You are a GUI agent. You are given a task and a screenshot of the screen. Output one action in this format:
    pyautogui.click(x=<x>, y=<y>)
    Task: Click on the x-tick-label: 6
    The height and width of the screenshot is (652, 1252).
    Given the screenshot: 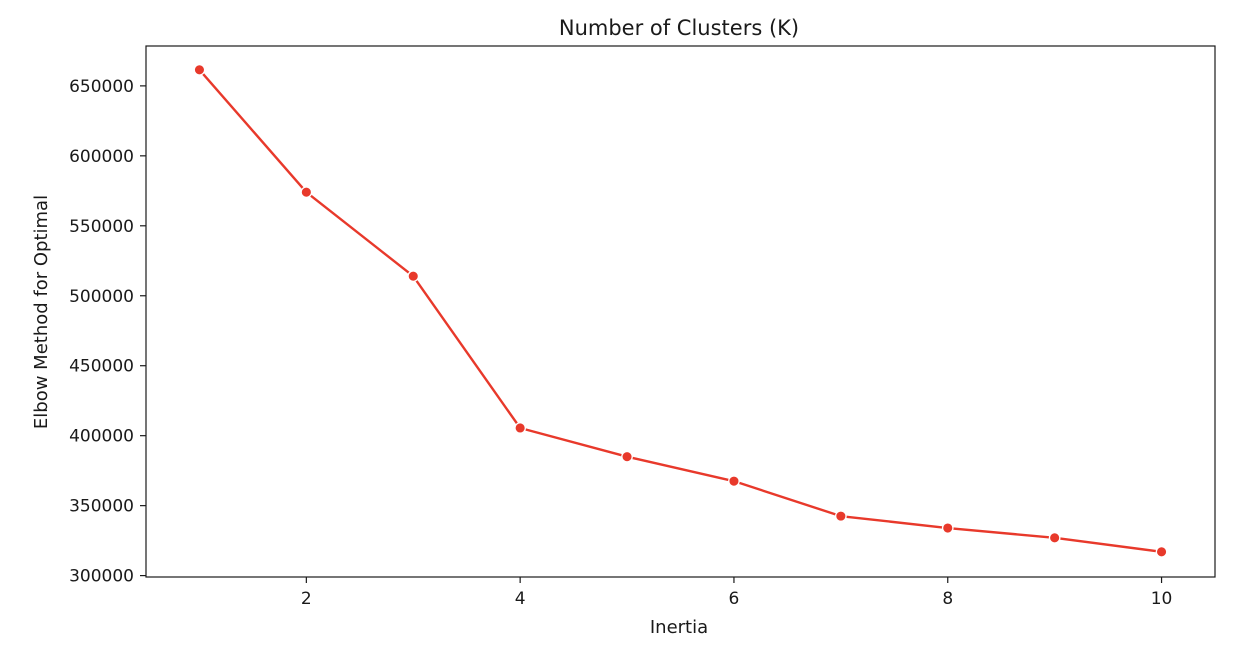 What is the action you would take?
    pyautogui.click(x=734, y=599)
    